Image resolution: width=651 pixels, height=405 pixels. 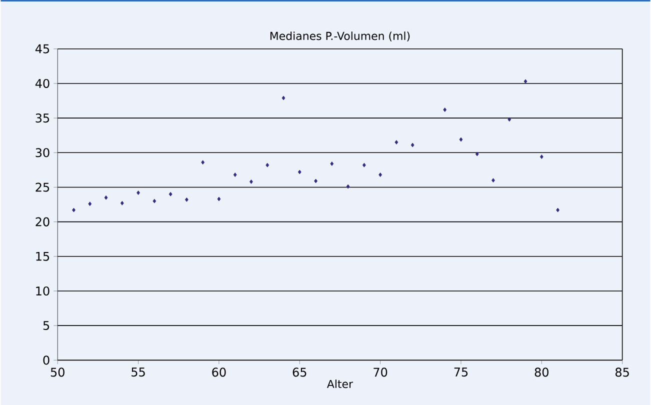 I want to click on x-tick-label: 85, so click(x=622, y=372).